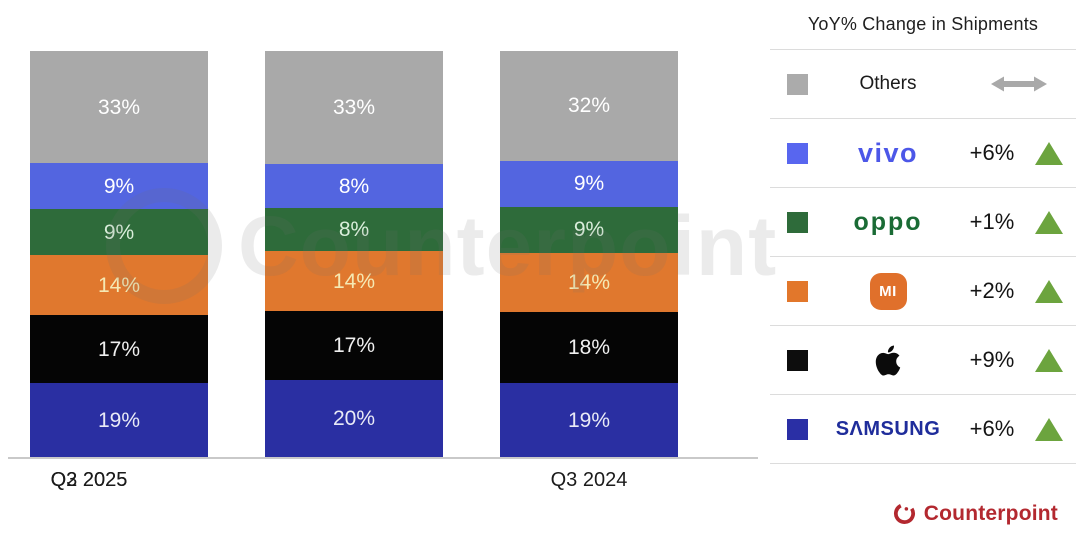 This screenshot has height=541, width=1080. I want to click on segment-value-label: 20%, so click(354, 419).